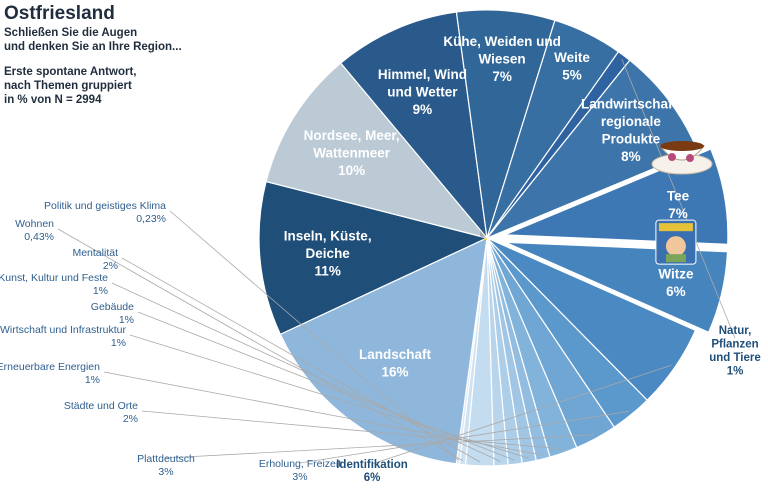 The image size is (768, 495). What do you see at coordinates (59, 13) in the screenshot?
I see `chart-title: Ostfriesland` at bounding box center [59, 13].